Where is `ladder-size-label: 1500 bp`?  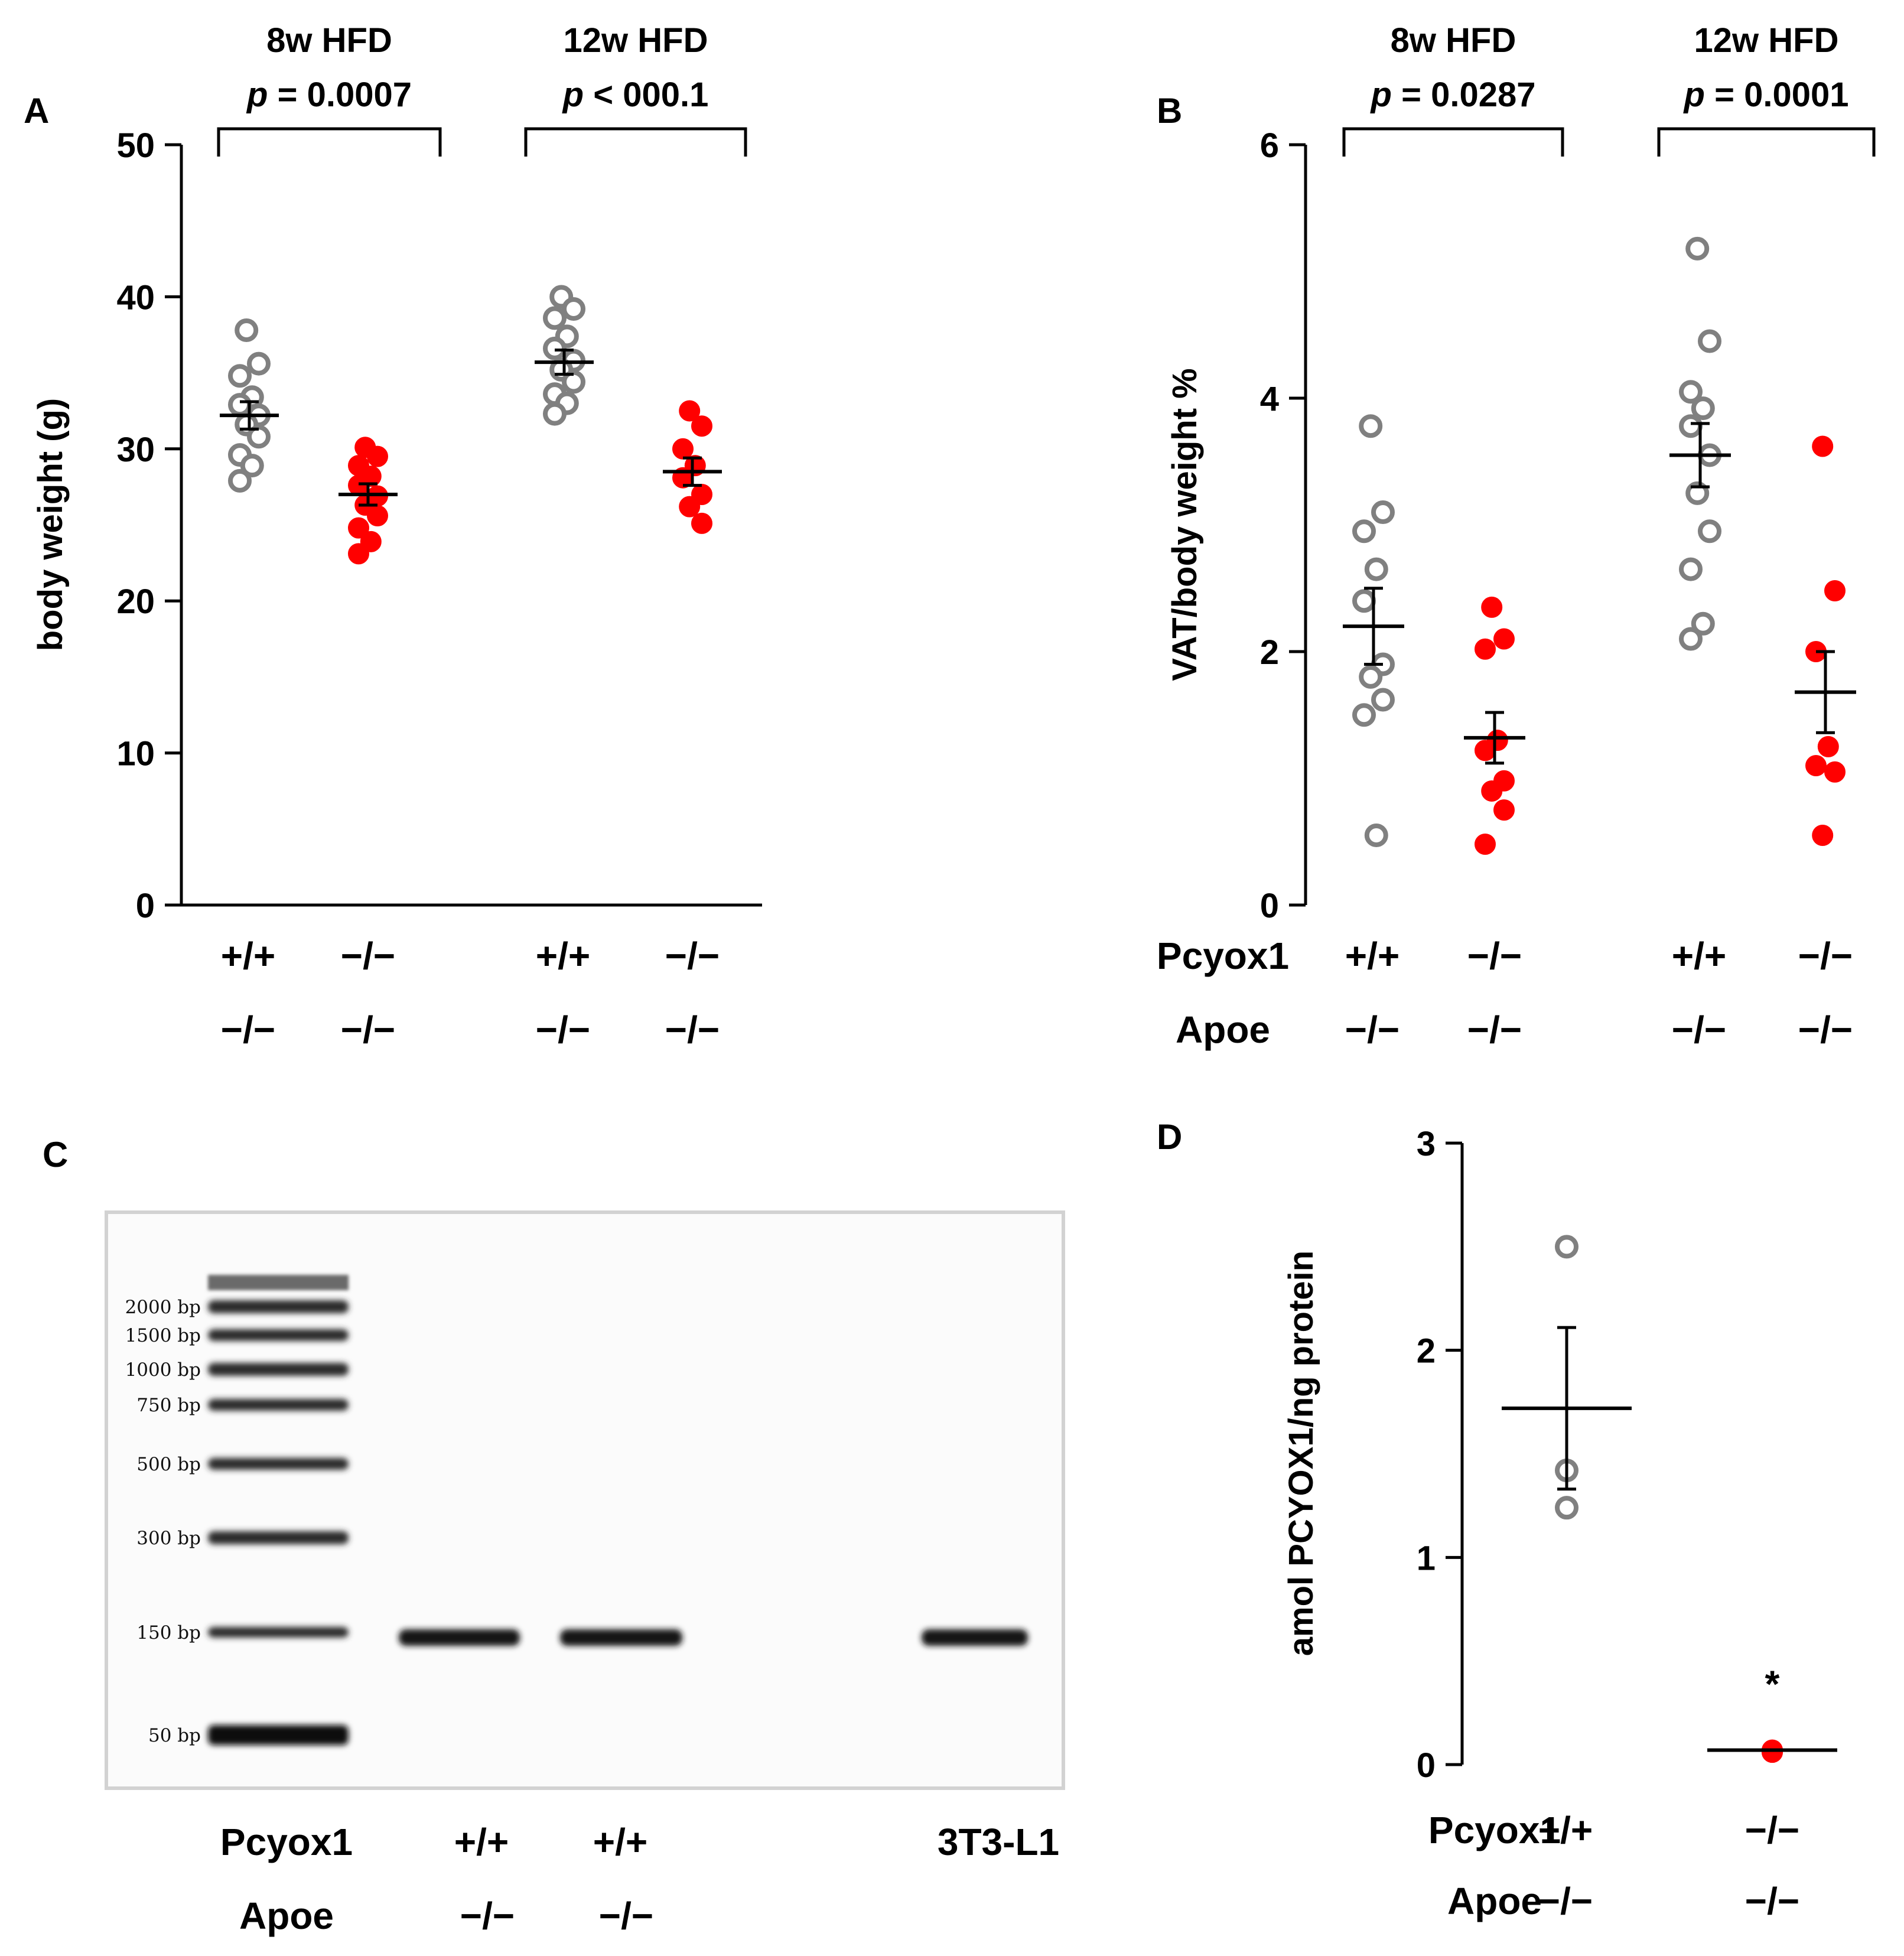
ladder-size-label: 1500 bp is located at coordinates (163, 1335).